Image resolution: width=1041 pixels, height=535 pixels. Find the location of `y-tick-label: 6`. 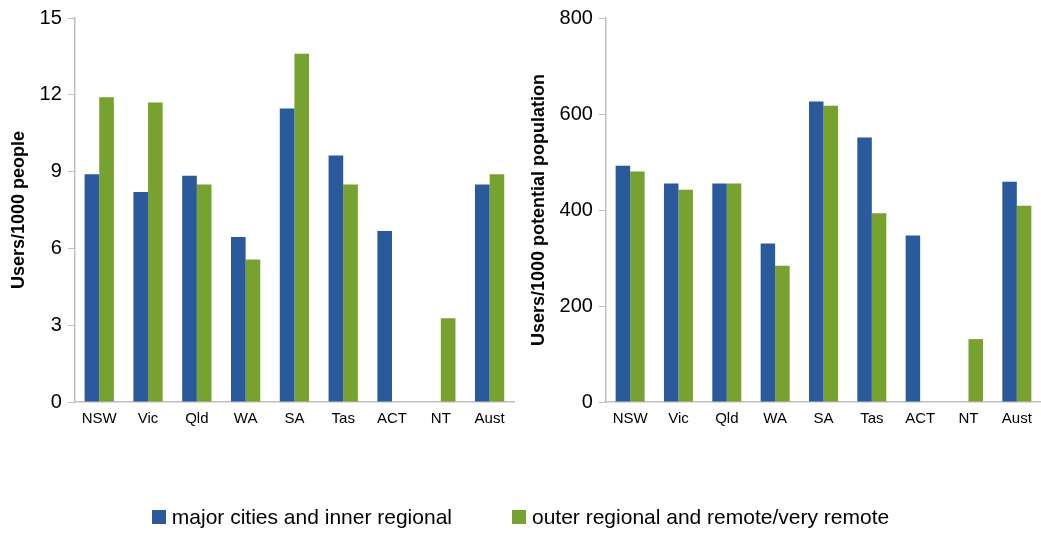

y-tick-label: 6 is located at coordinates (56, 246).